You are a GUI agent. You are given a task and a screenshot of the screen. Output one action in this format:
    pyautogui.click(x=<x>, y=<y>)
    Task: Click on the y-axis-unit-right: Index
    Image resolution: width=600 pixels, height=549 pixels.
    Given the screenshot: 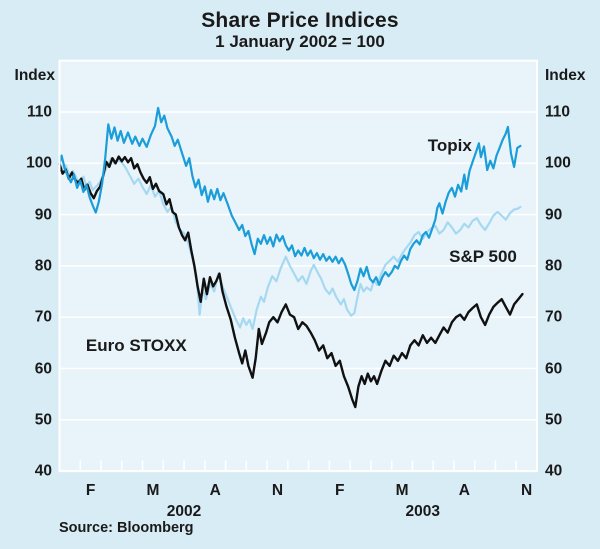 What is the action you would take?
    pyautogui.click(x=565, y=75)
    